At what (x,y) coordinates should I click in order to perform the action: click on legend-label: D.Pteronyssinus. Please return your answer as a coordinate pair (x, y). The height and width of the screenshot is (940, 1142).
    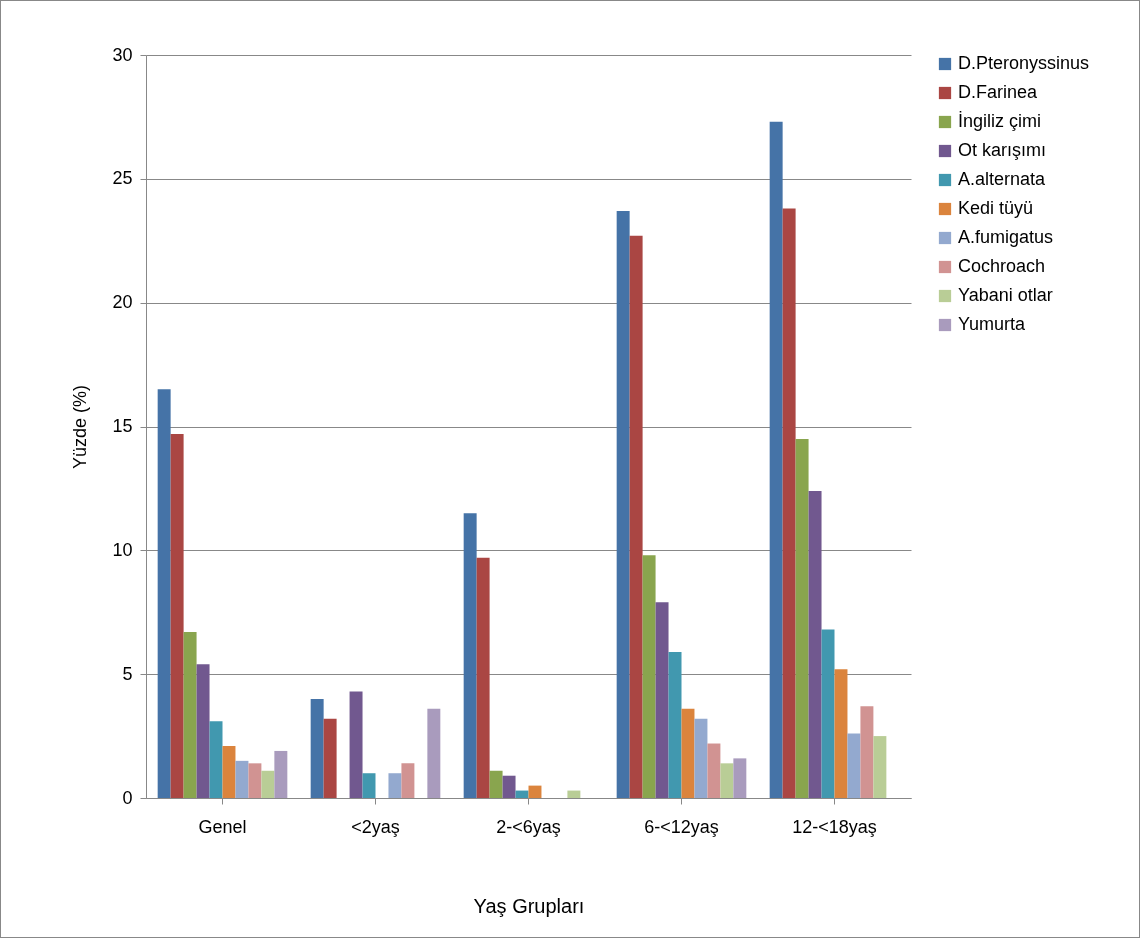
    Looking at the image, I should click on (1024, 63).